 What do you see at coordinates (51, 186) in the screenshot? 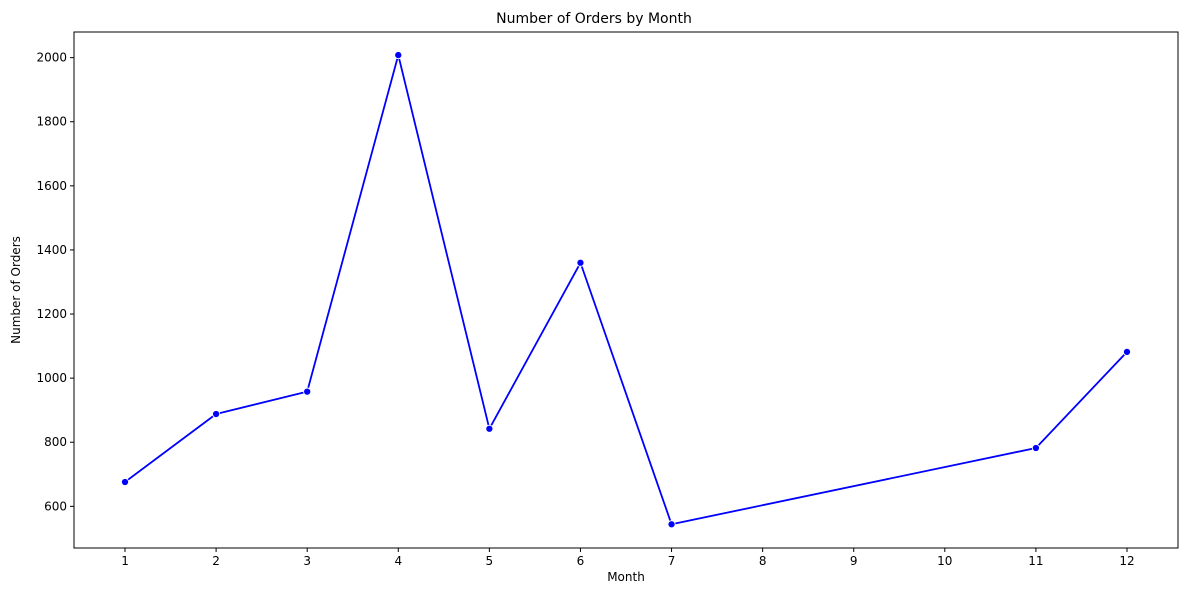
I see `y-tick-label: 1600` at bounding box center [51, 186].